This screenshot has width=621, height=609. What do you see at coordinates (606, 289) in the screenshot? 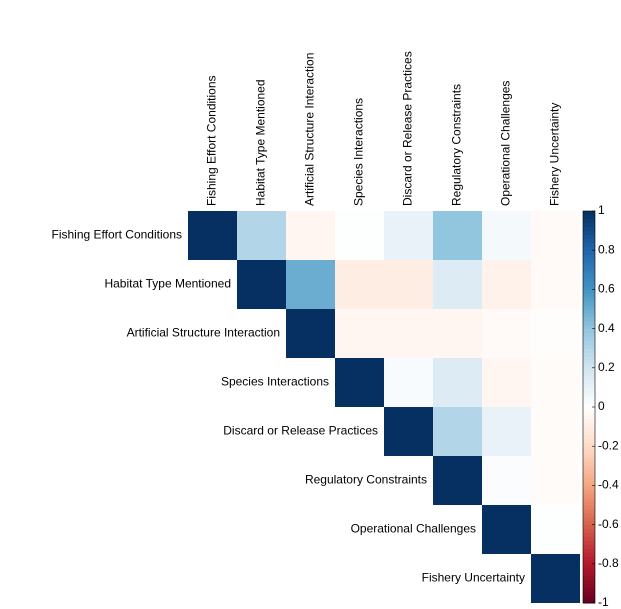
I see `colorbar-tick-label: 0.6` at bounding box center [606, 289].